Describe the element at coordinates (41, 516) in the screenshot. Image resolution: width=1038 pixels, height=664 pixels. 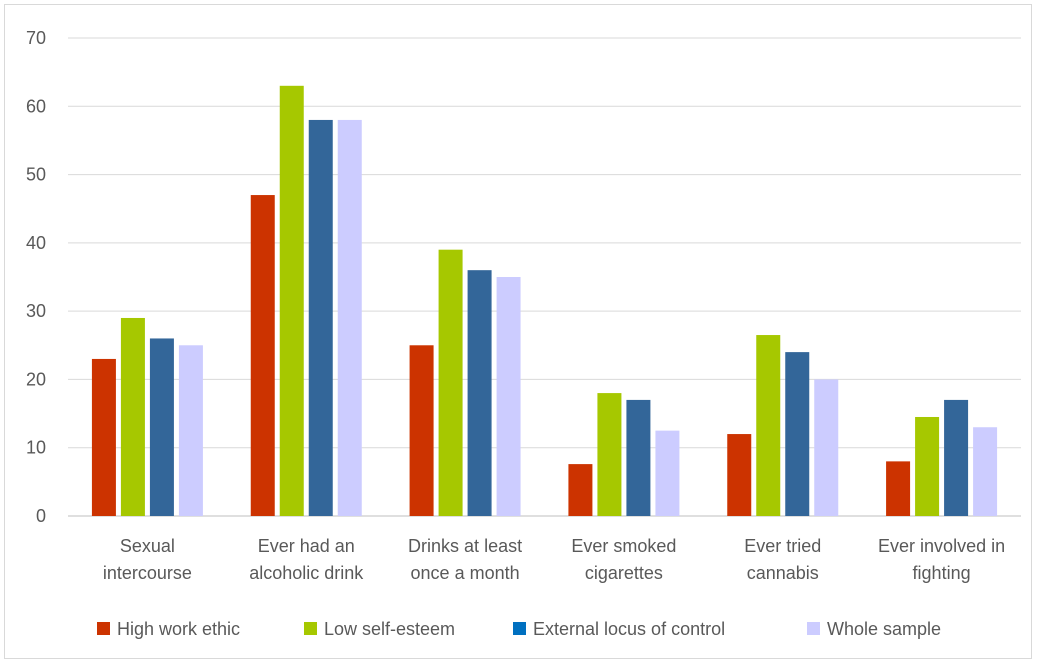
I see `y-tick-label: 0` at that location.